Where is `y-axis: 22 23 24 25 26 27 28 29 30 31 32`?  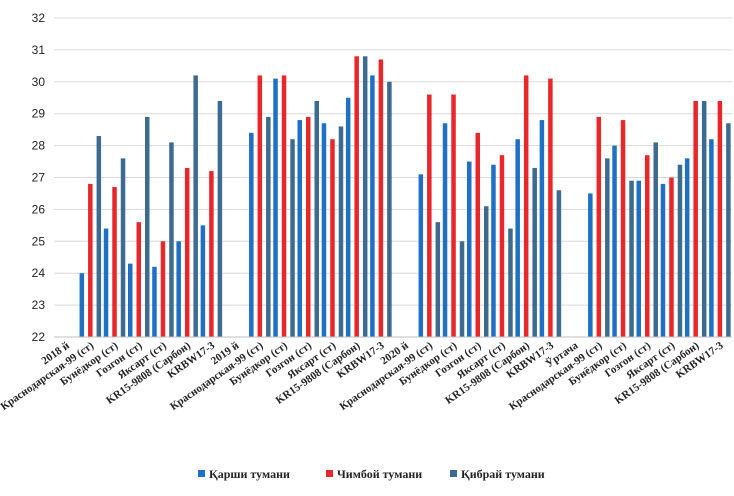
y-axis: 22 23 24 25 26 27 28 29 30 31 32 is located at coordinates (39, 177).